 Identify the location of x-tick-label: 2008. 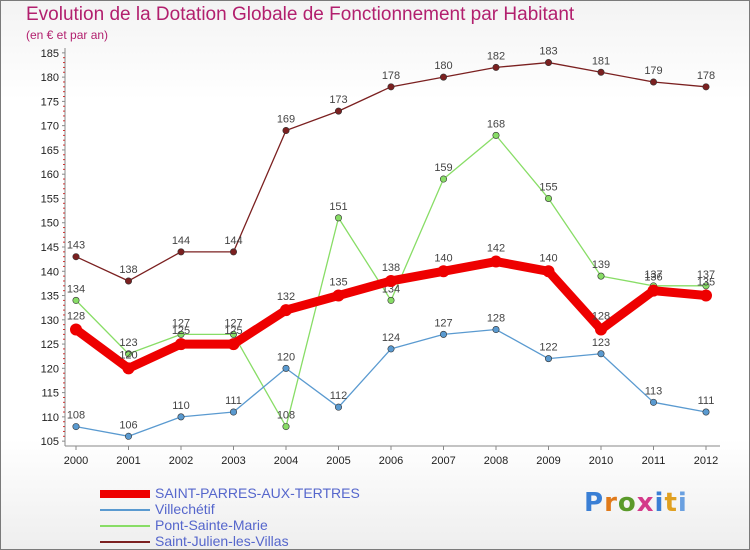
(496, 461).